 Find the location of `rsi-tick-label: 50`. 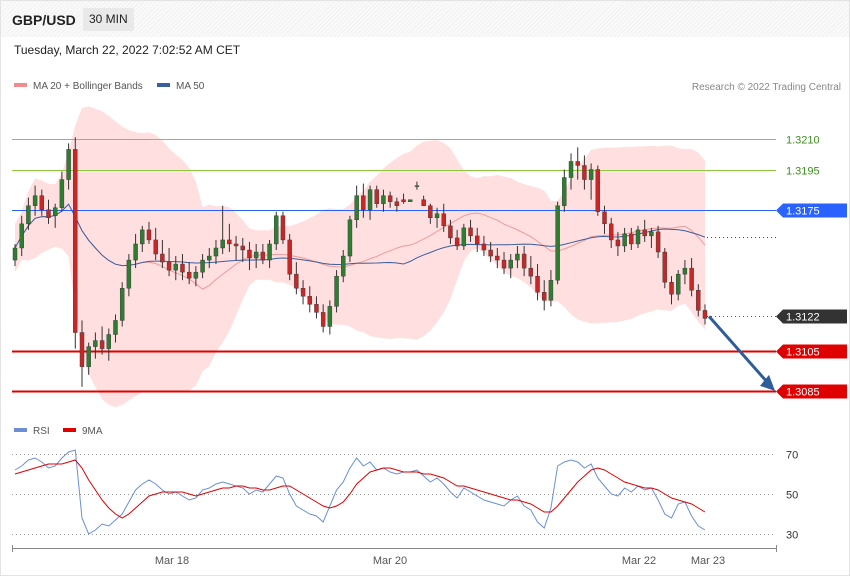

rsi-tick-label: 50 is located at coordinates (792, 496).